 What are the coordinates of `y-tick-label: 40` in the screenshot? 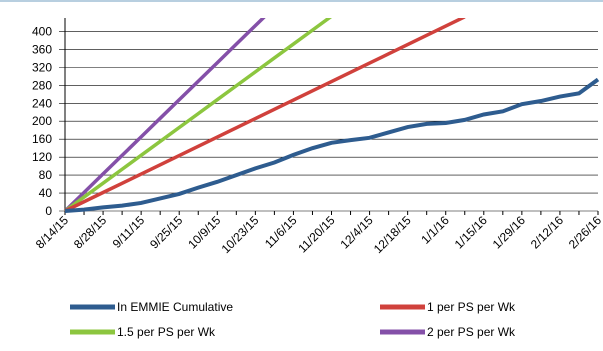 It's located at (46, 193).